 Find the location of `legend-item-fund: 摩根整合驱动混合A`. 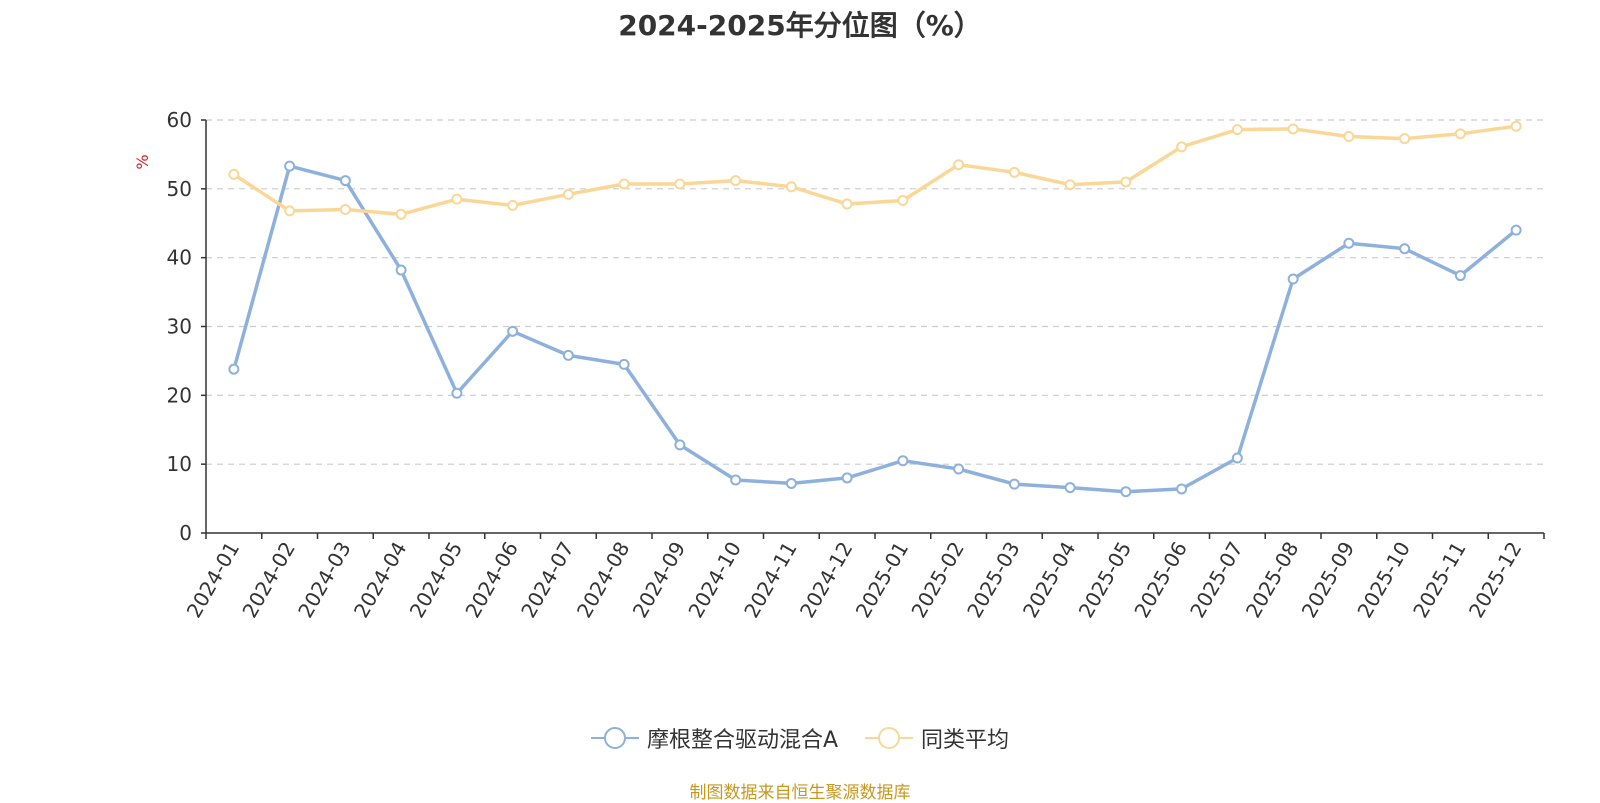

legend-item-fund: 摩根整合驱动混合A is located at coordinates (714, 738).